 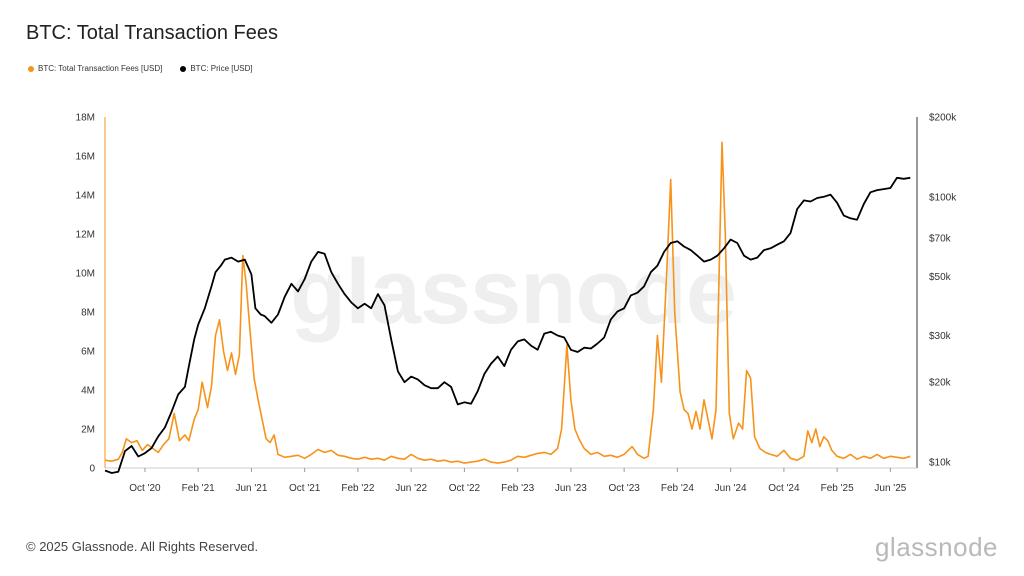 I want to click on x-axis-tick-label: Oct '21, so click(x=305, y=488).